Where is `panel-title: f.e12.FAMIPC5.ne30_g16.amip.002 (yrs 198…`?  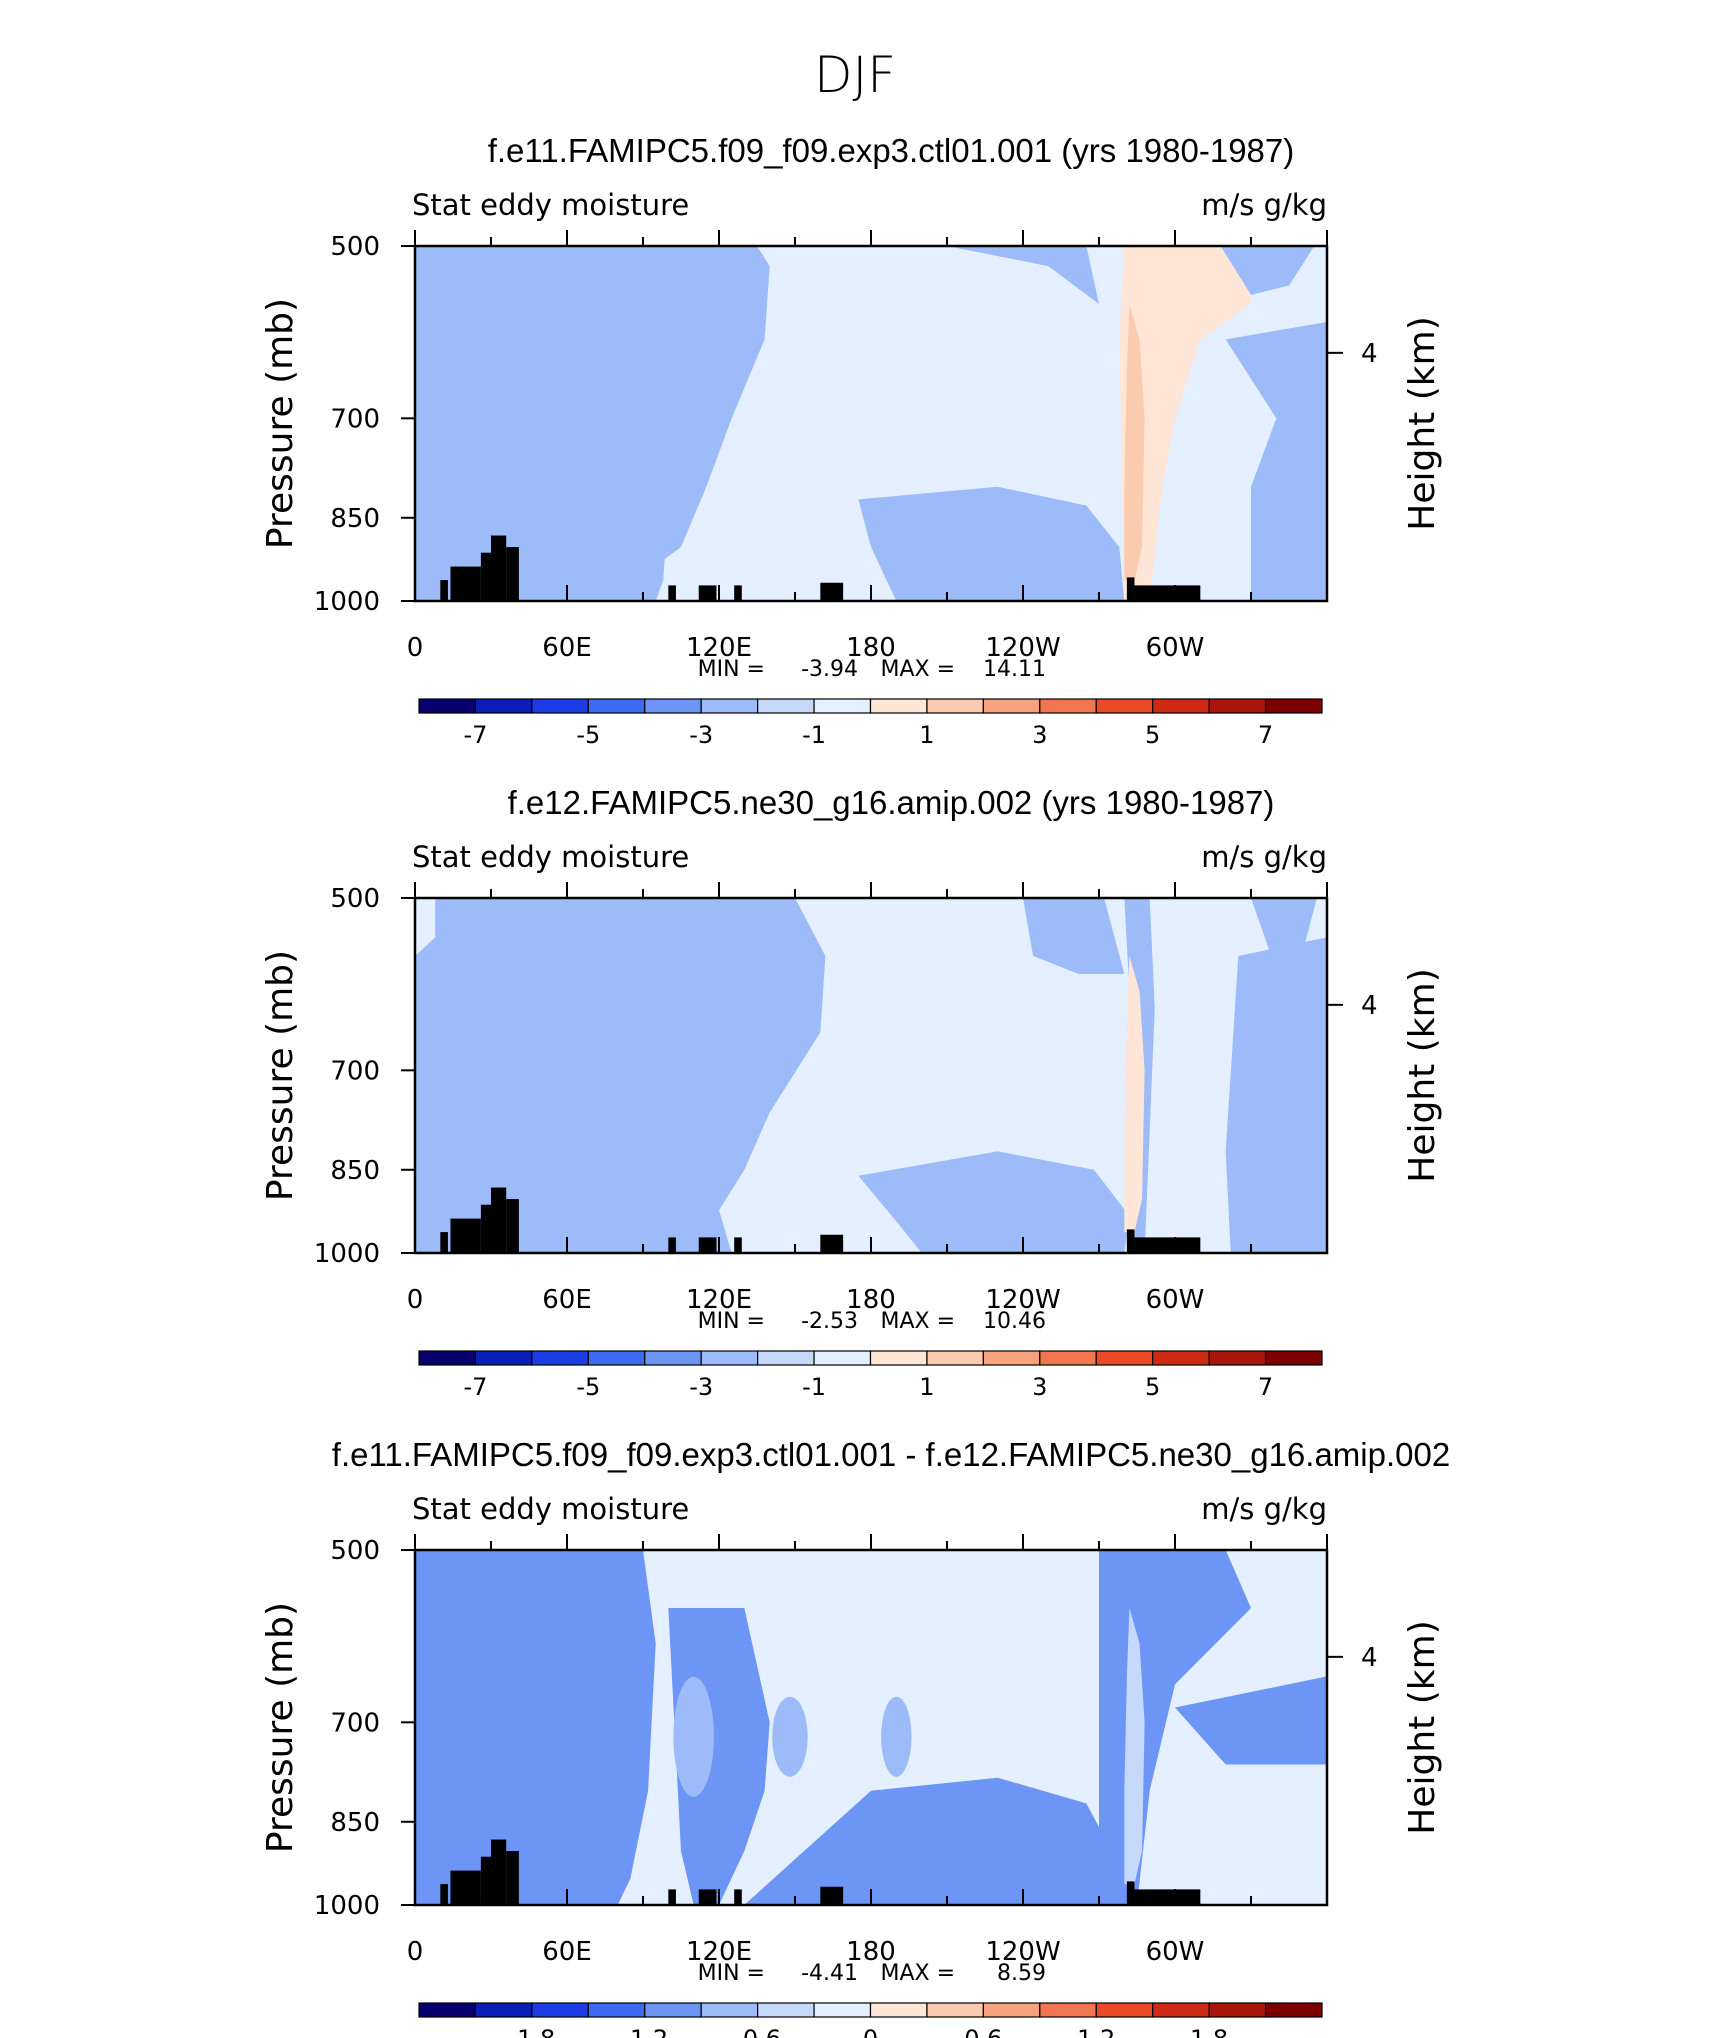 panel-title: f.e12.FAMIPC5.ne30_g16.amip.002 (yrs 198… is located at coordinates (891, 802).